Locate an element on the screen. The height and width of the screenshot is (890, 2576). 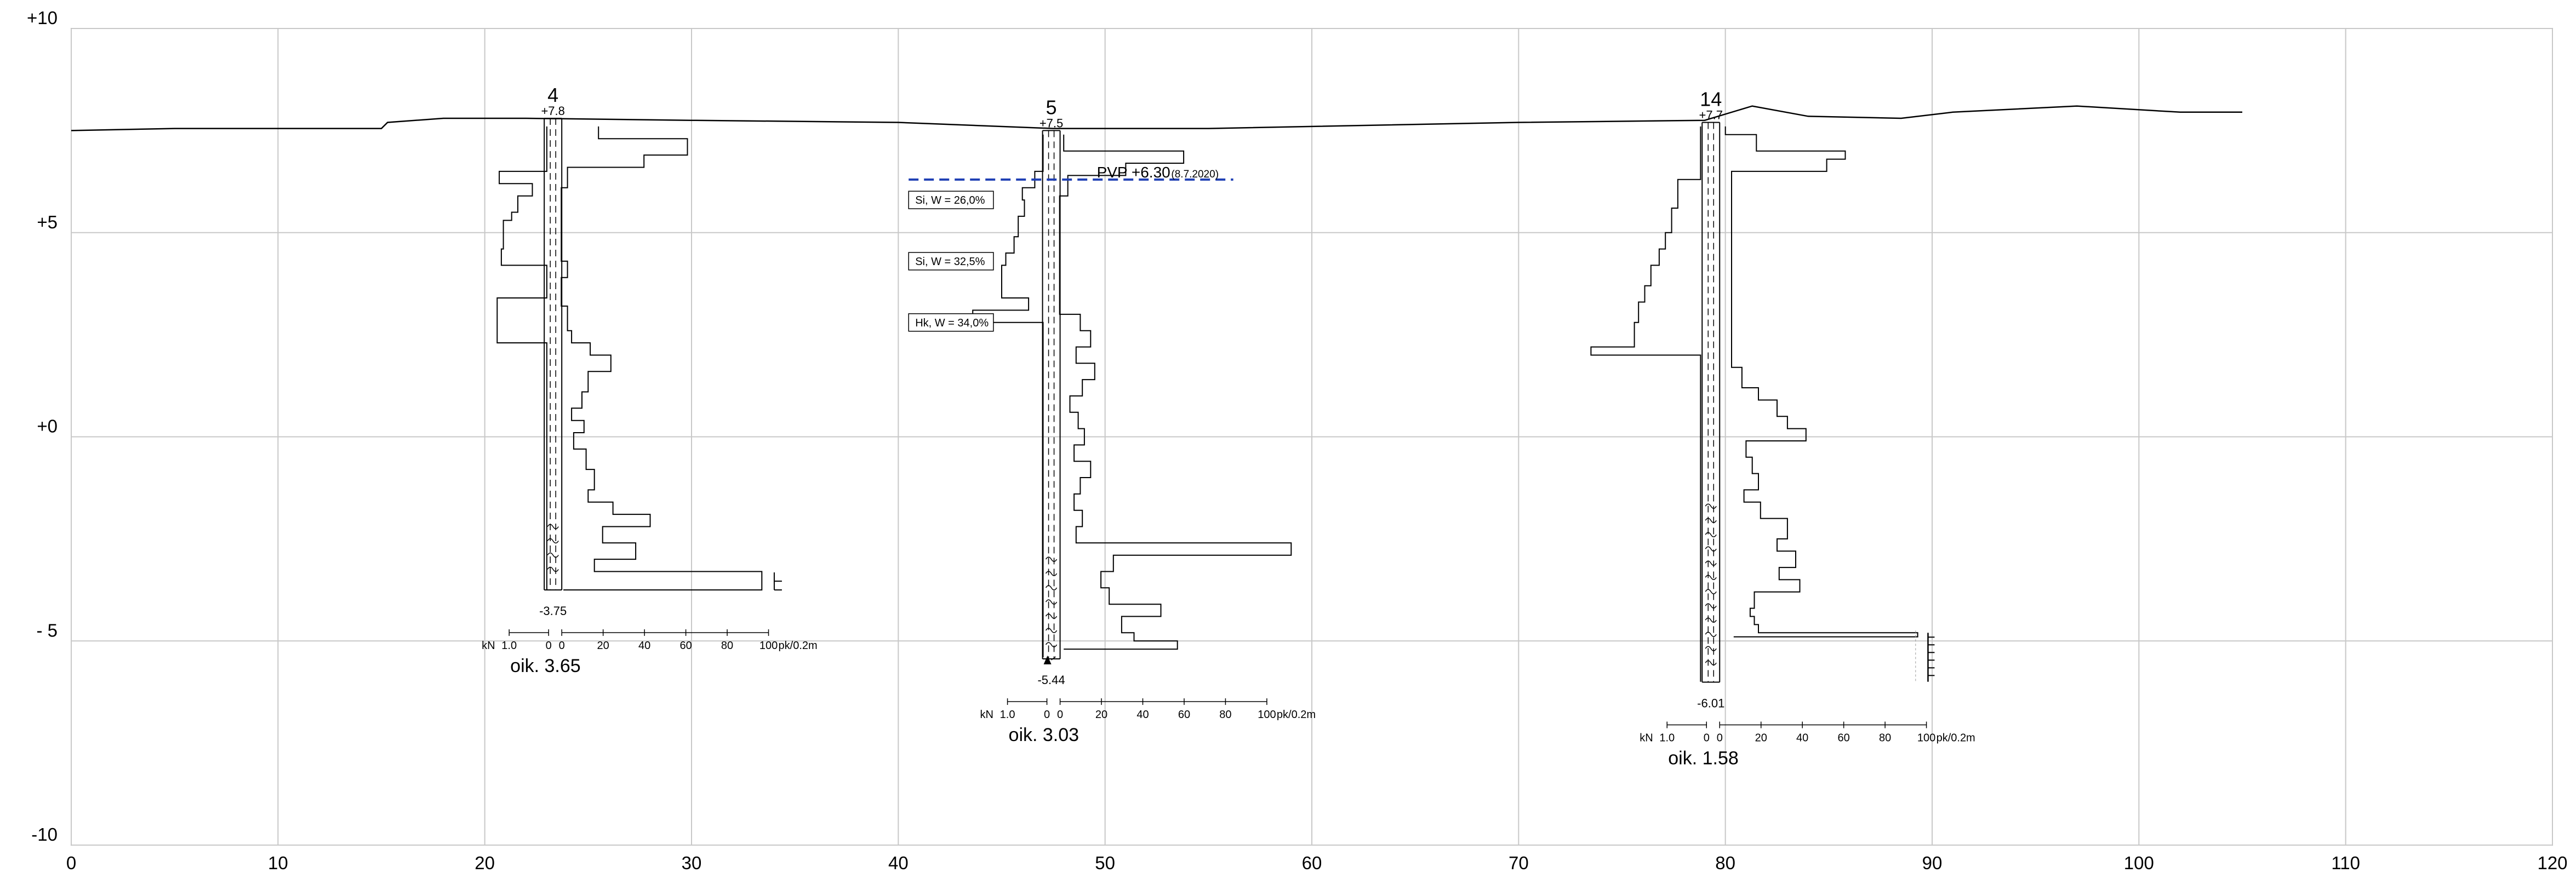
borehole-note: oik. 3.03 is located at coordinates (1044, 735).